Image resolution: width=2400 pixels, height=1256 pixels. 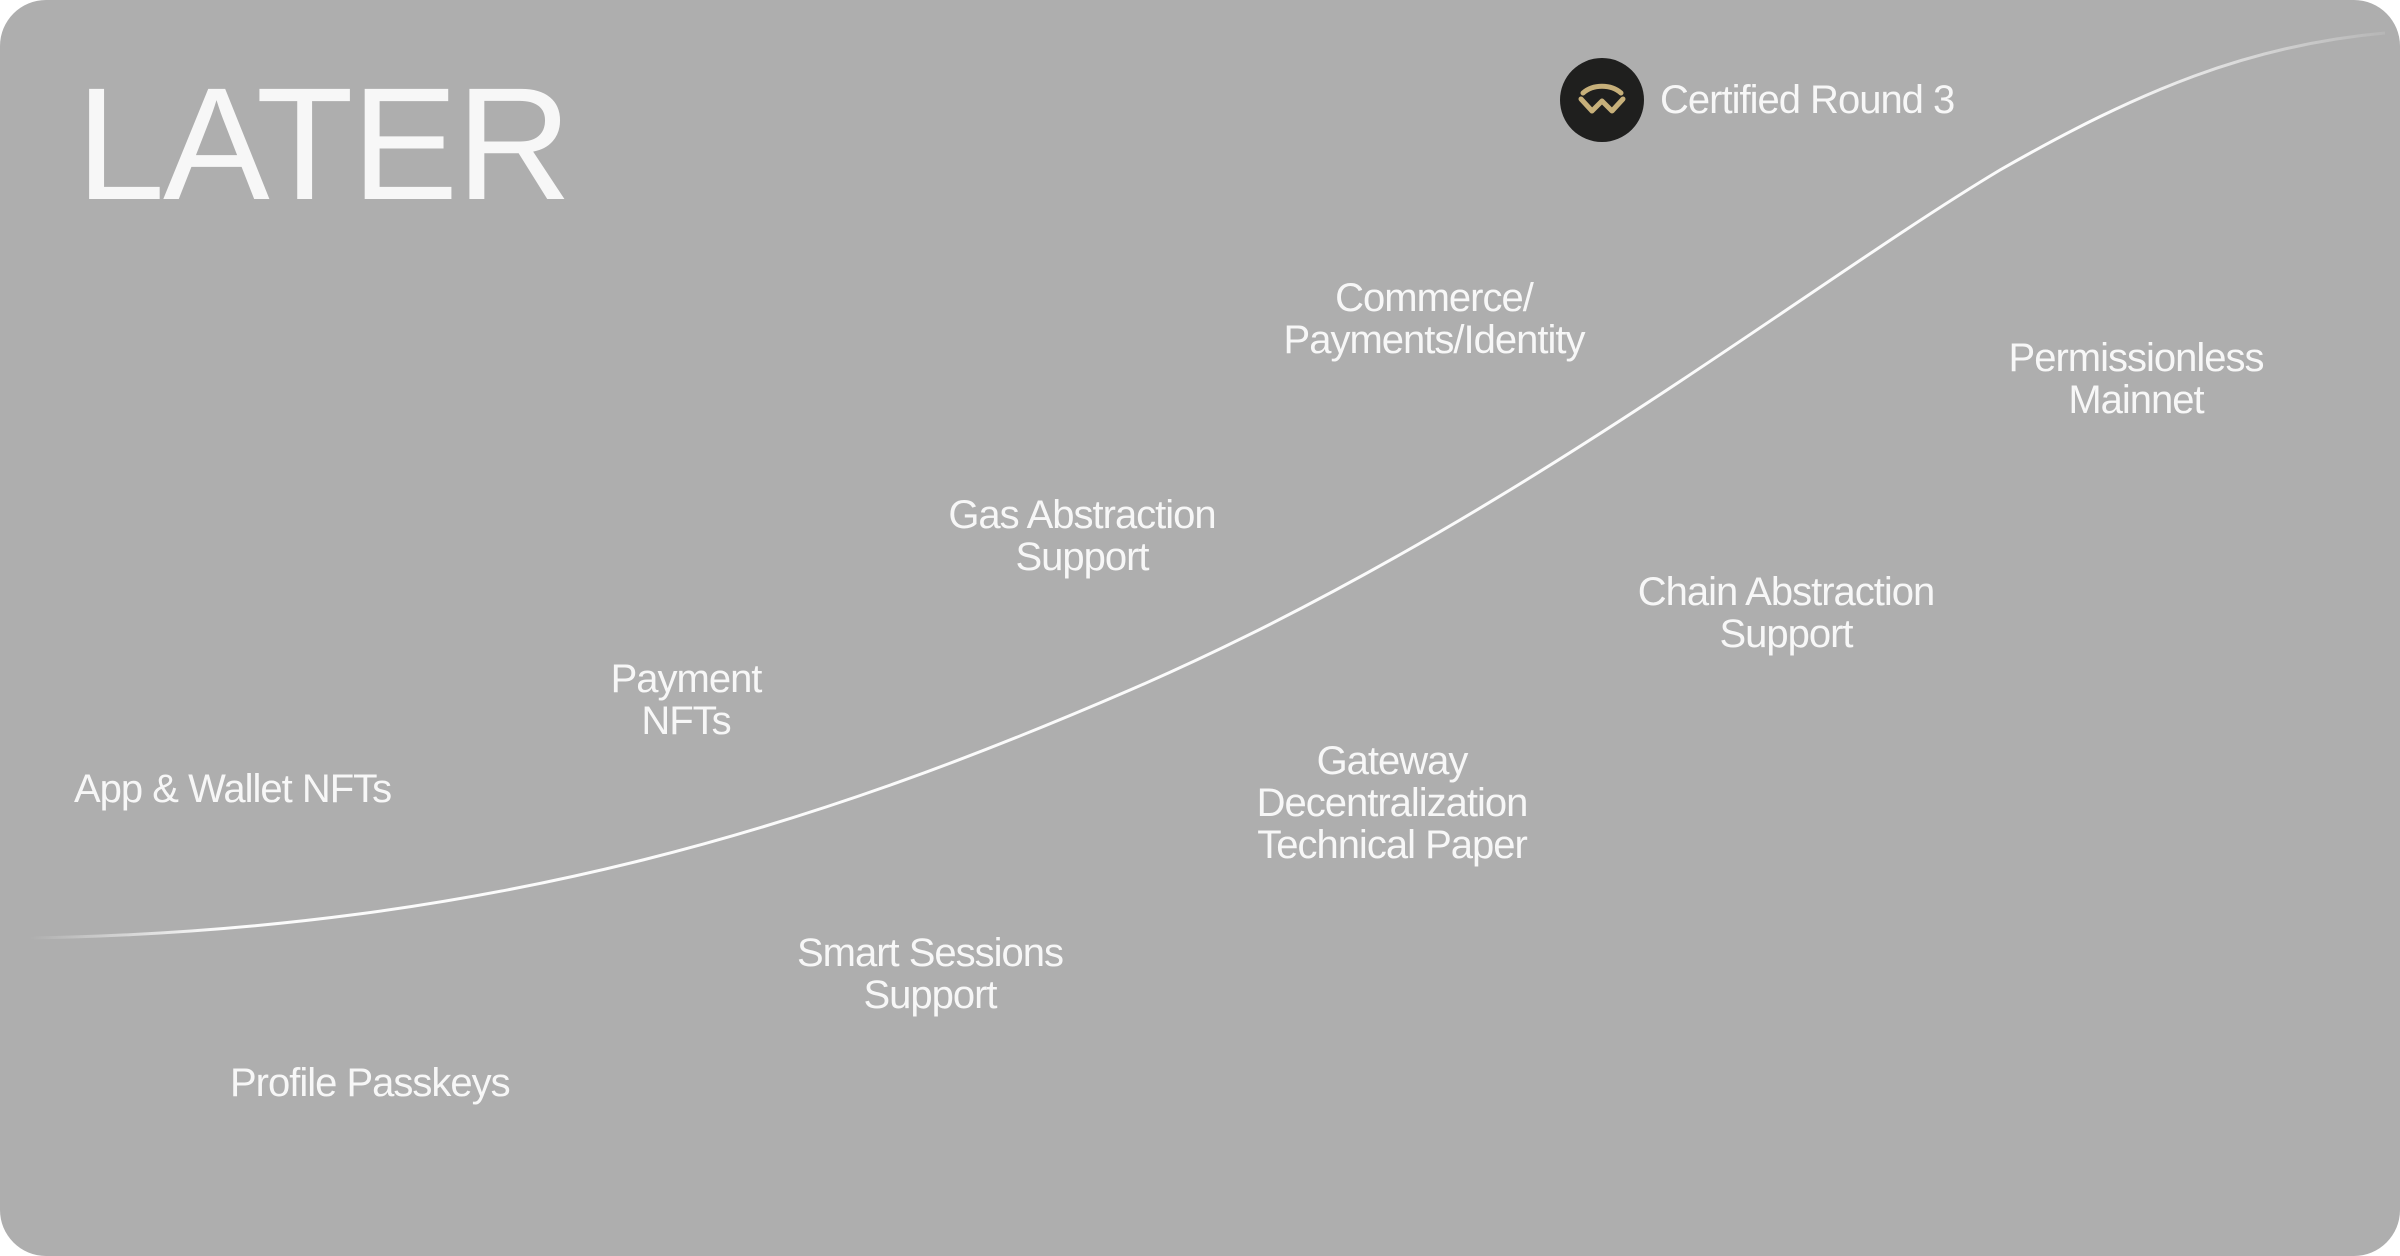 I want to click on milestone-line: Technical Paper, so click(x=1392, y=845).